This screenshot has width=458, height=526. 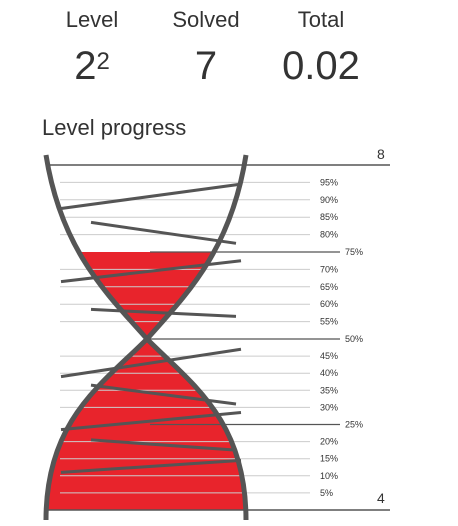 I want to click on solved-value: 7, so click(x=206, y=66).